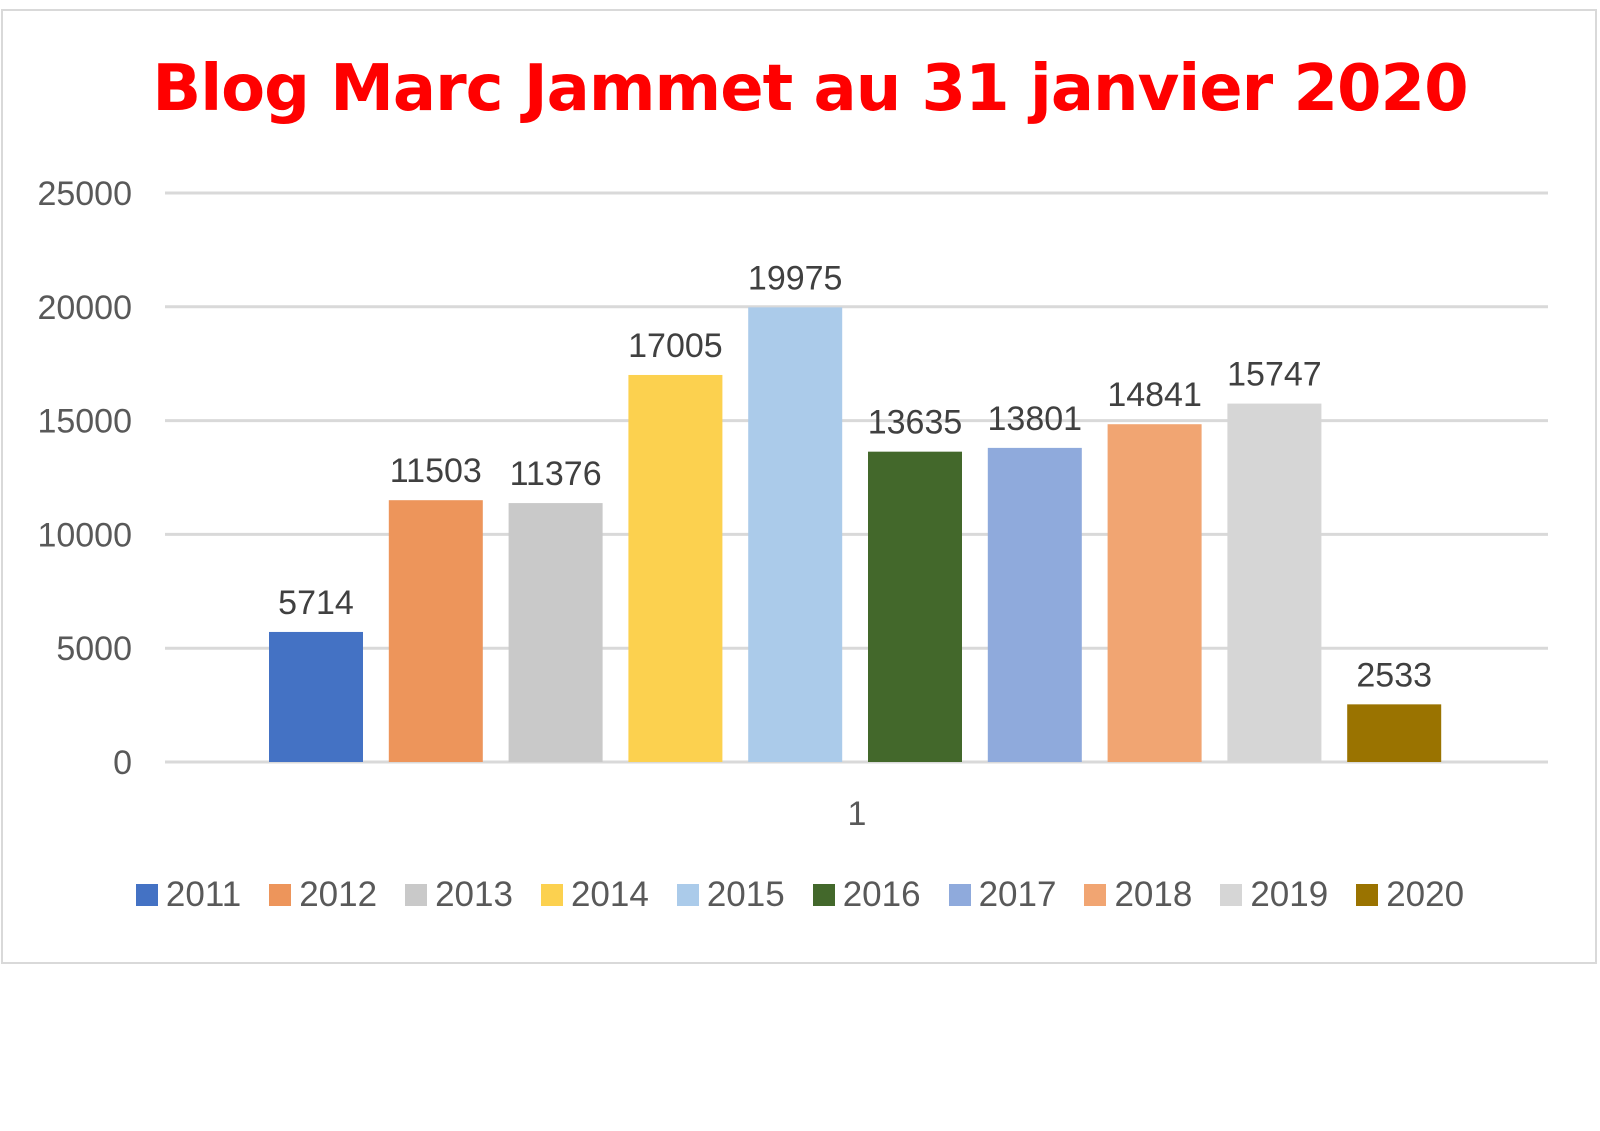 This screenshot has width=1600, height=1131. I want to click on data-label-2016: 13635, so click(915, 423).